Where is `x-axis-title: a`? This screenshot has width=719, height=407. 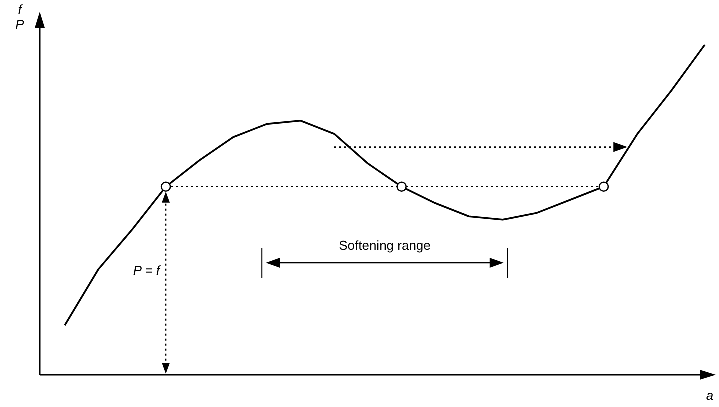 x-axis-title: a is located at coordinates (710, 395).